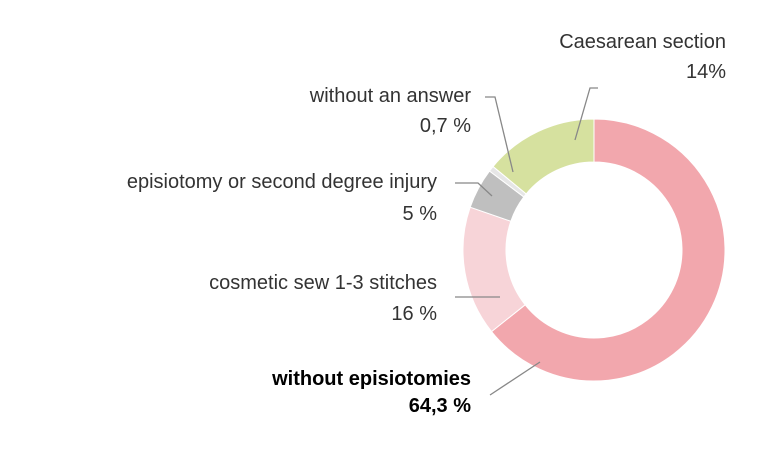  What do you see at coordinates (420, 214) in the screenshot?
I see `value-label: 5 %` at bounding box center [420, 214].